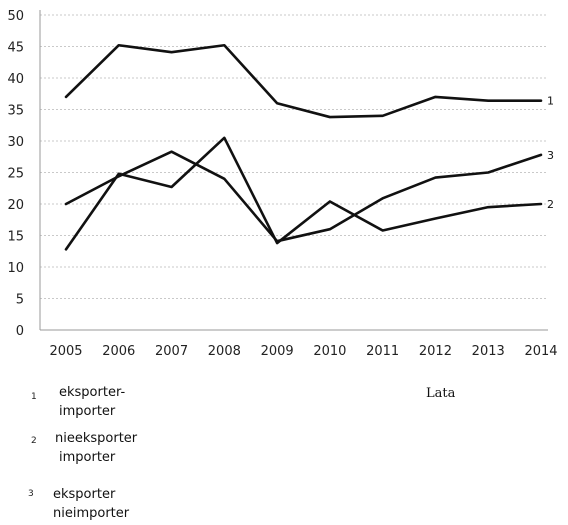 The width and height of the screenshot is (568, 525). I want to click on y-tick-label: 25, so click(15, 174).